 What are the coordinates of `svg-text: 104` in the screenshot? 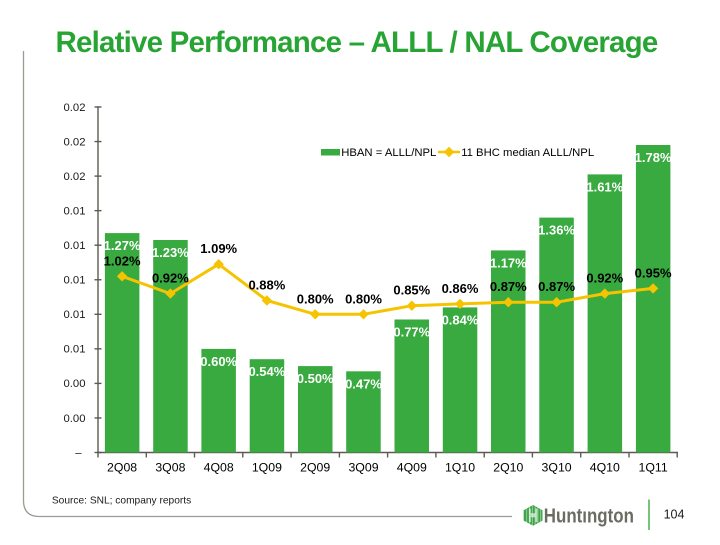 It's located at (674, 515).